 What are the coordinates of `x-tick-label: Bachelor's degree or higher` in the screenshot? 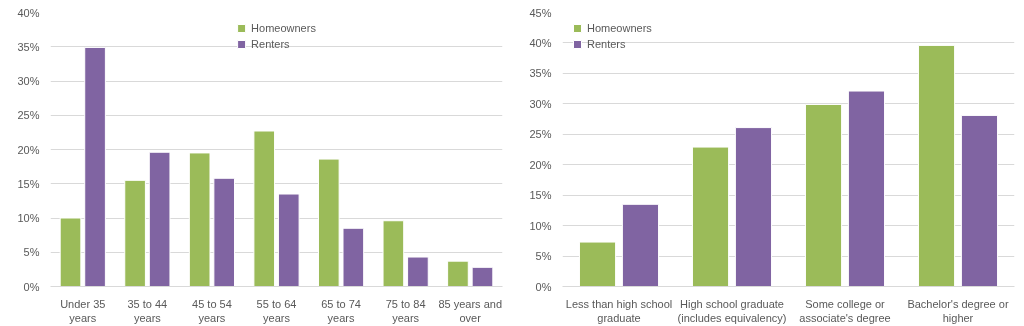 It's located at (958, 310).